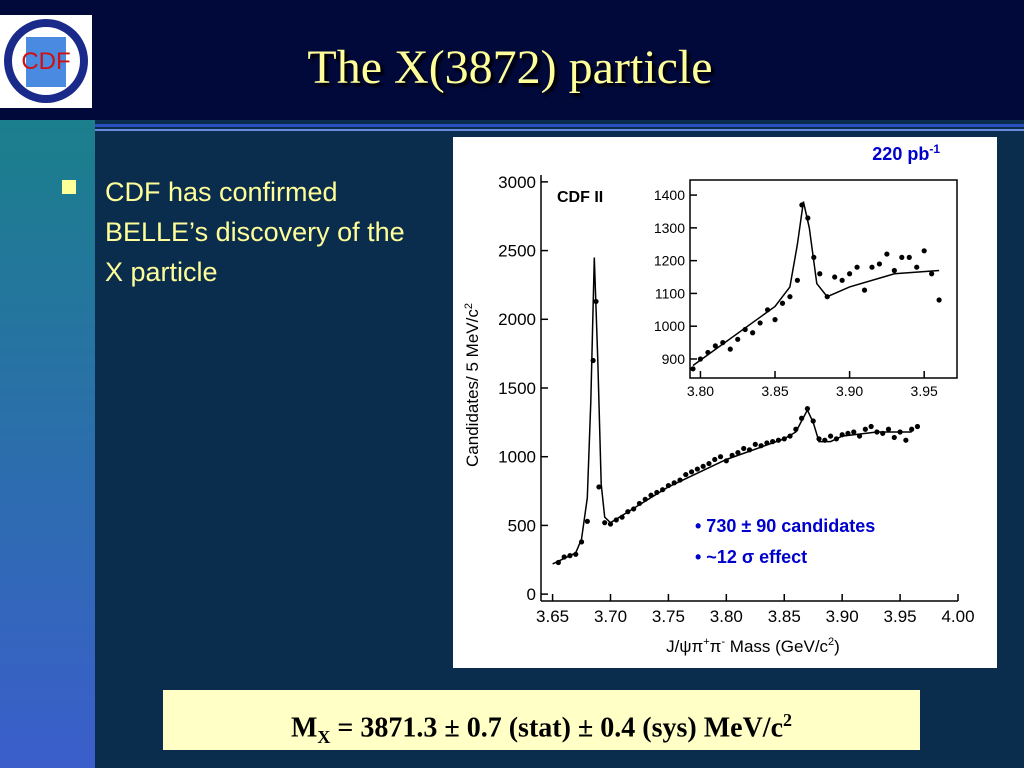 The image size is (1024, 768). What do you see at coordinates (816, 284) in the screenshot?
I see `fit-curve` at bounding box center [816, 284].